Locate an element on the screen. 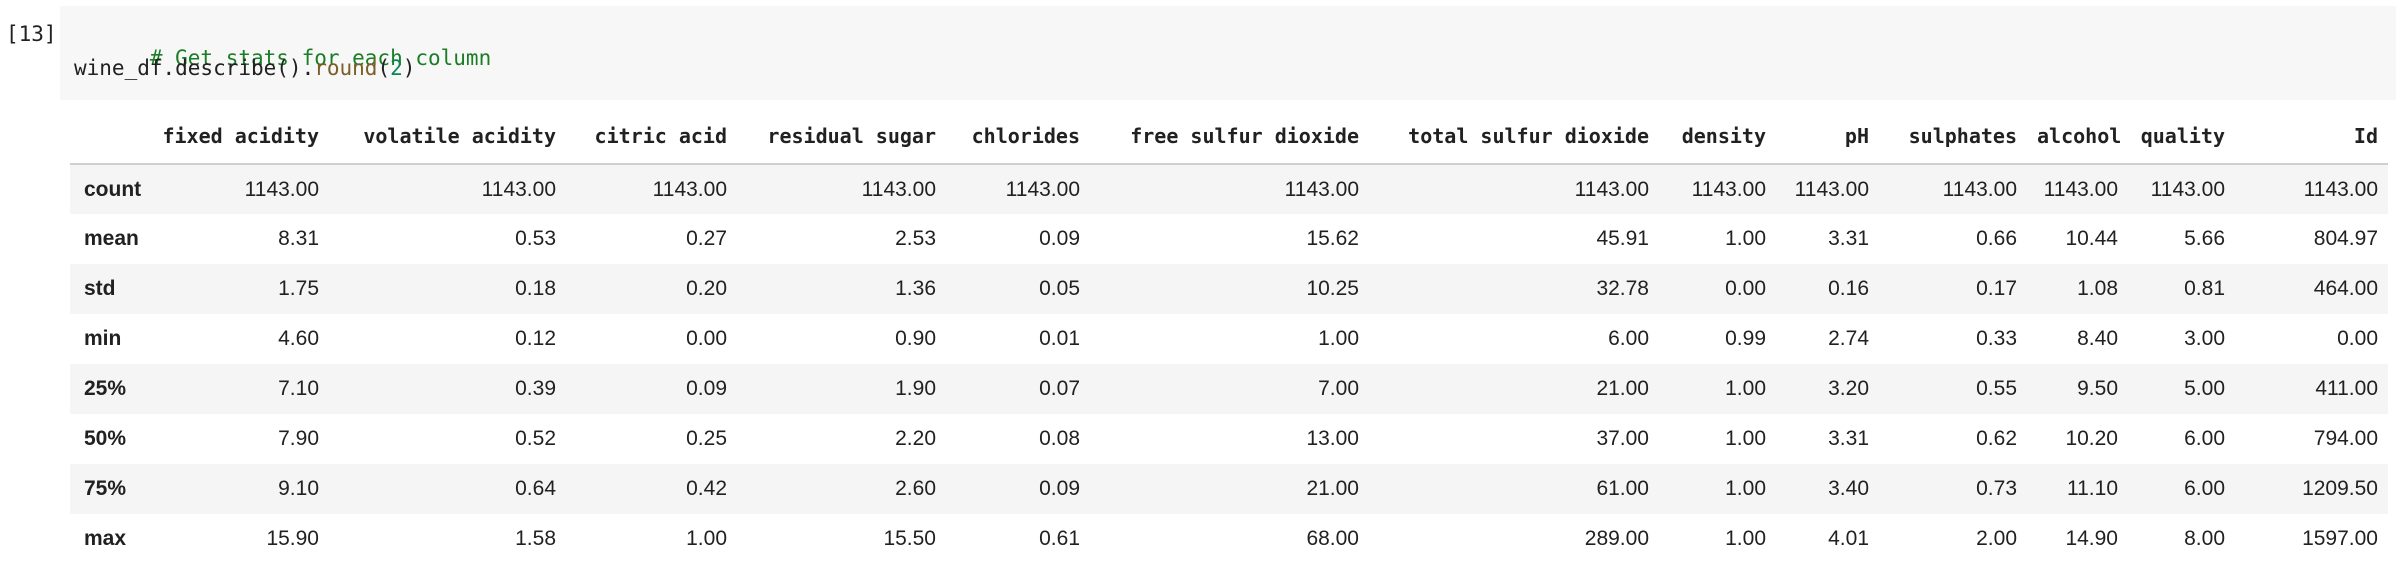 This screenshot has height=588, width=2396. table-cell: 3.00 is located at coordinates (2204, 338).